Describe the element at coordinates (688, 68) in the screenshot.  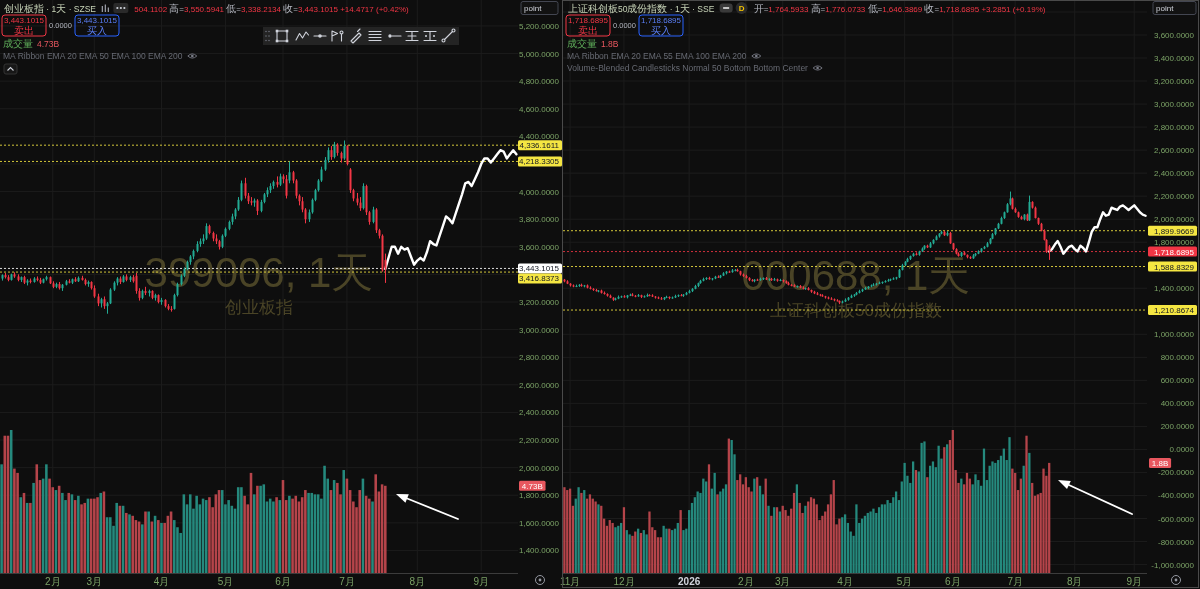
I see `annotation: Volume-Blended Candlesticks Normal 50 Bottom Bottom Center` at that location.